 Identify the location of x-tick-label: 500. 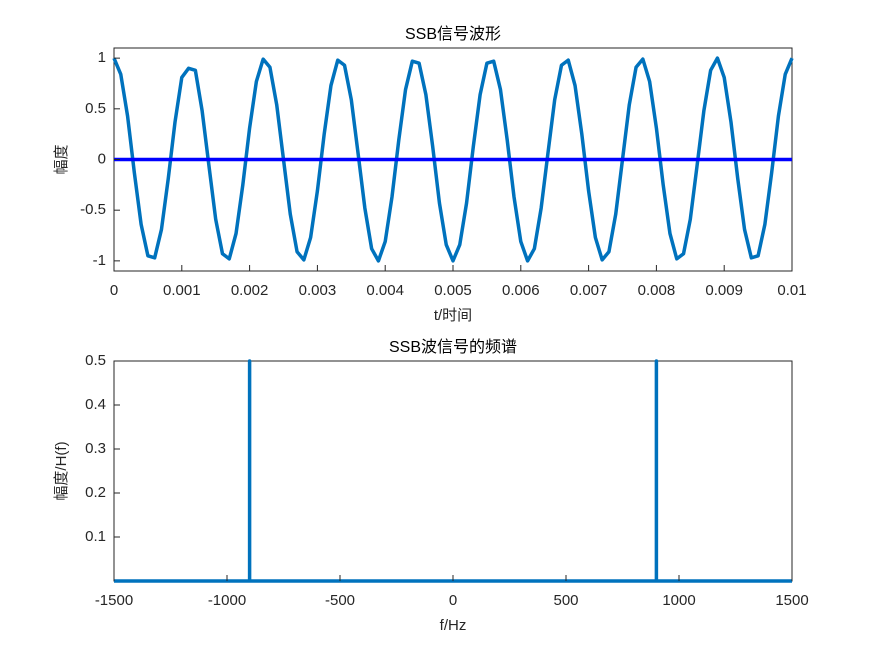
(565, 600).